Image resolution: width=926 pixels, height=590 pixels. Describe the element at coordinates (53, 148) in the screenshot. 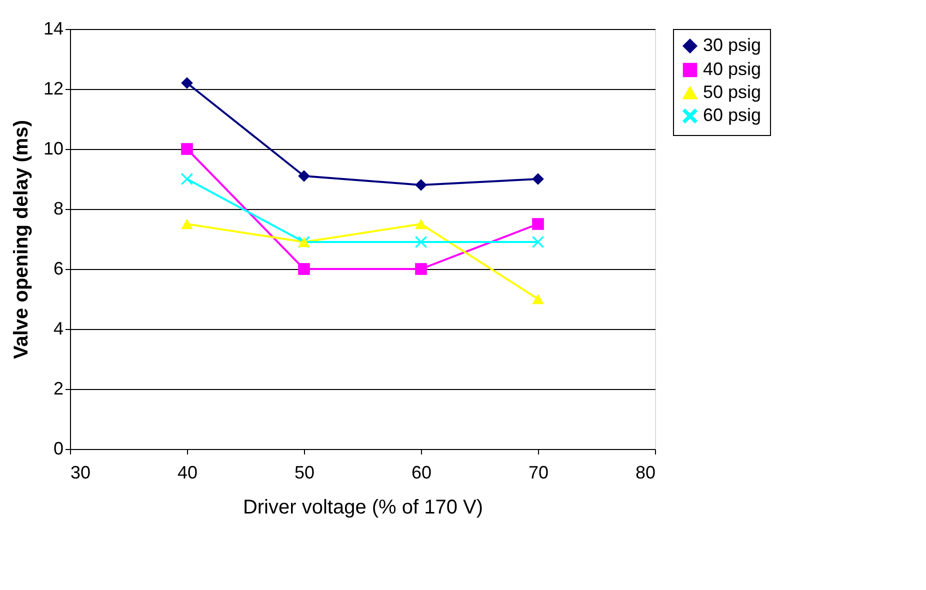

I see `y-tick-label: 10` at that location.